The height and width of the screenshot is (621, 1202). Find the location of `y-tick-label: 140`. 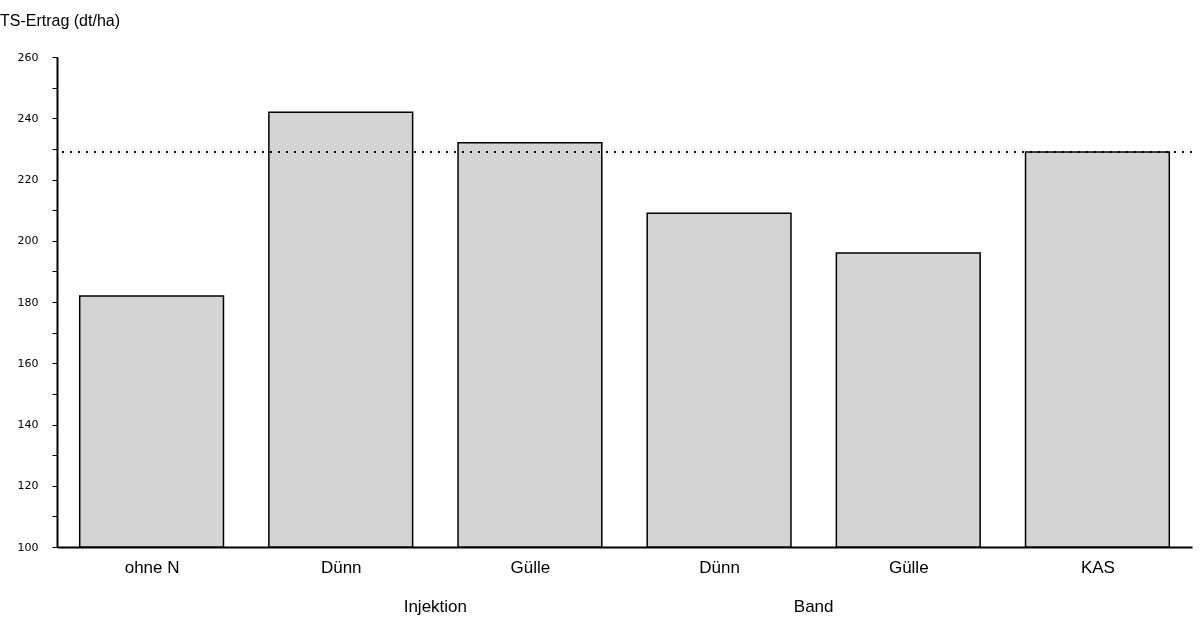

y-tick-label: 140 is located at coordinates (28, 424).